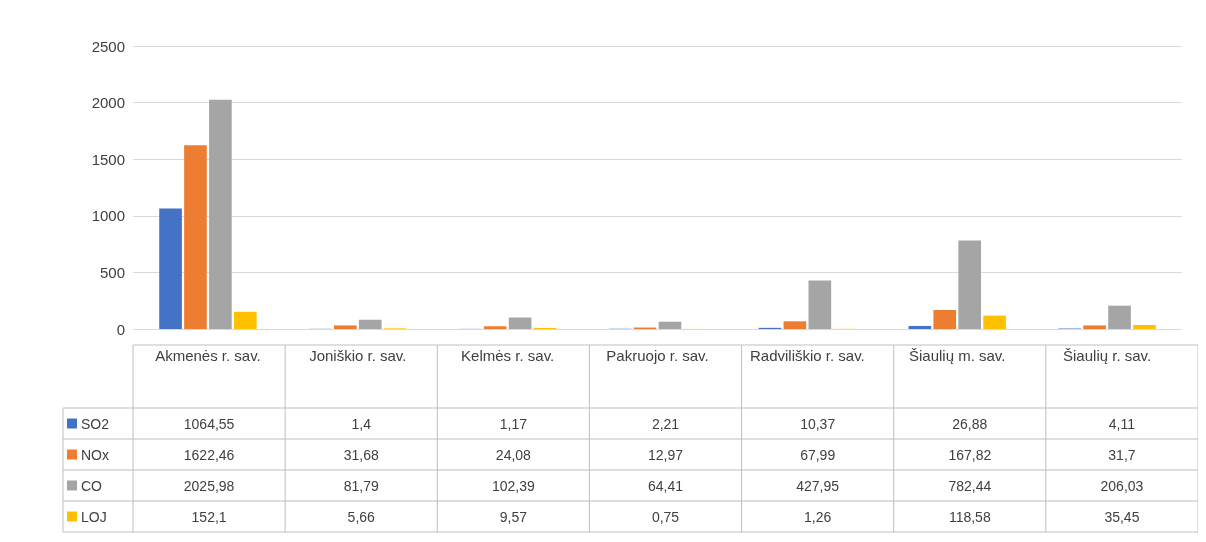 The width and height of the screenshot is (1206, 542). Describe the element at coordinates (209, 516) in the screenshot. I see `data-label: 152,1` at that location.